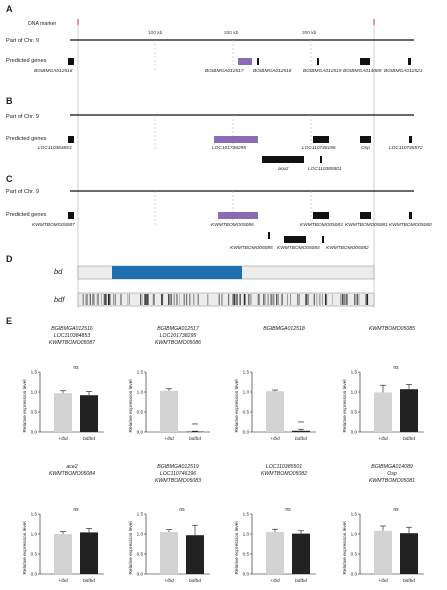 The image size is (447, 590). I want to click on gene-block-b5, so click(410, 139).